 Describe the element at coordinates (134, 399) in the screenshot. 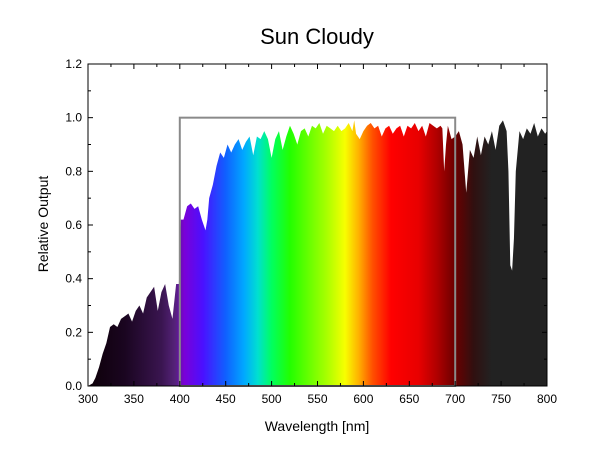

I see `x-tick-label: 350` at that location.